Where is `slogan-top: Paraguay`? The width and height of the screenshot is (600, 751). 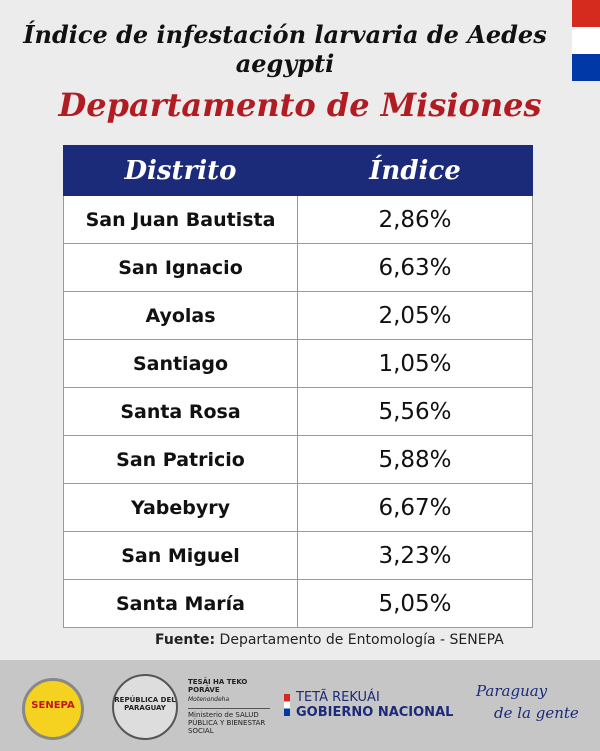
slogan-top: Paraguay is located at coordinates (512, 691).